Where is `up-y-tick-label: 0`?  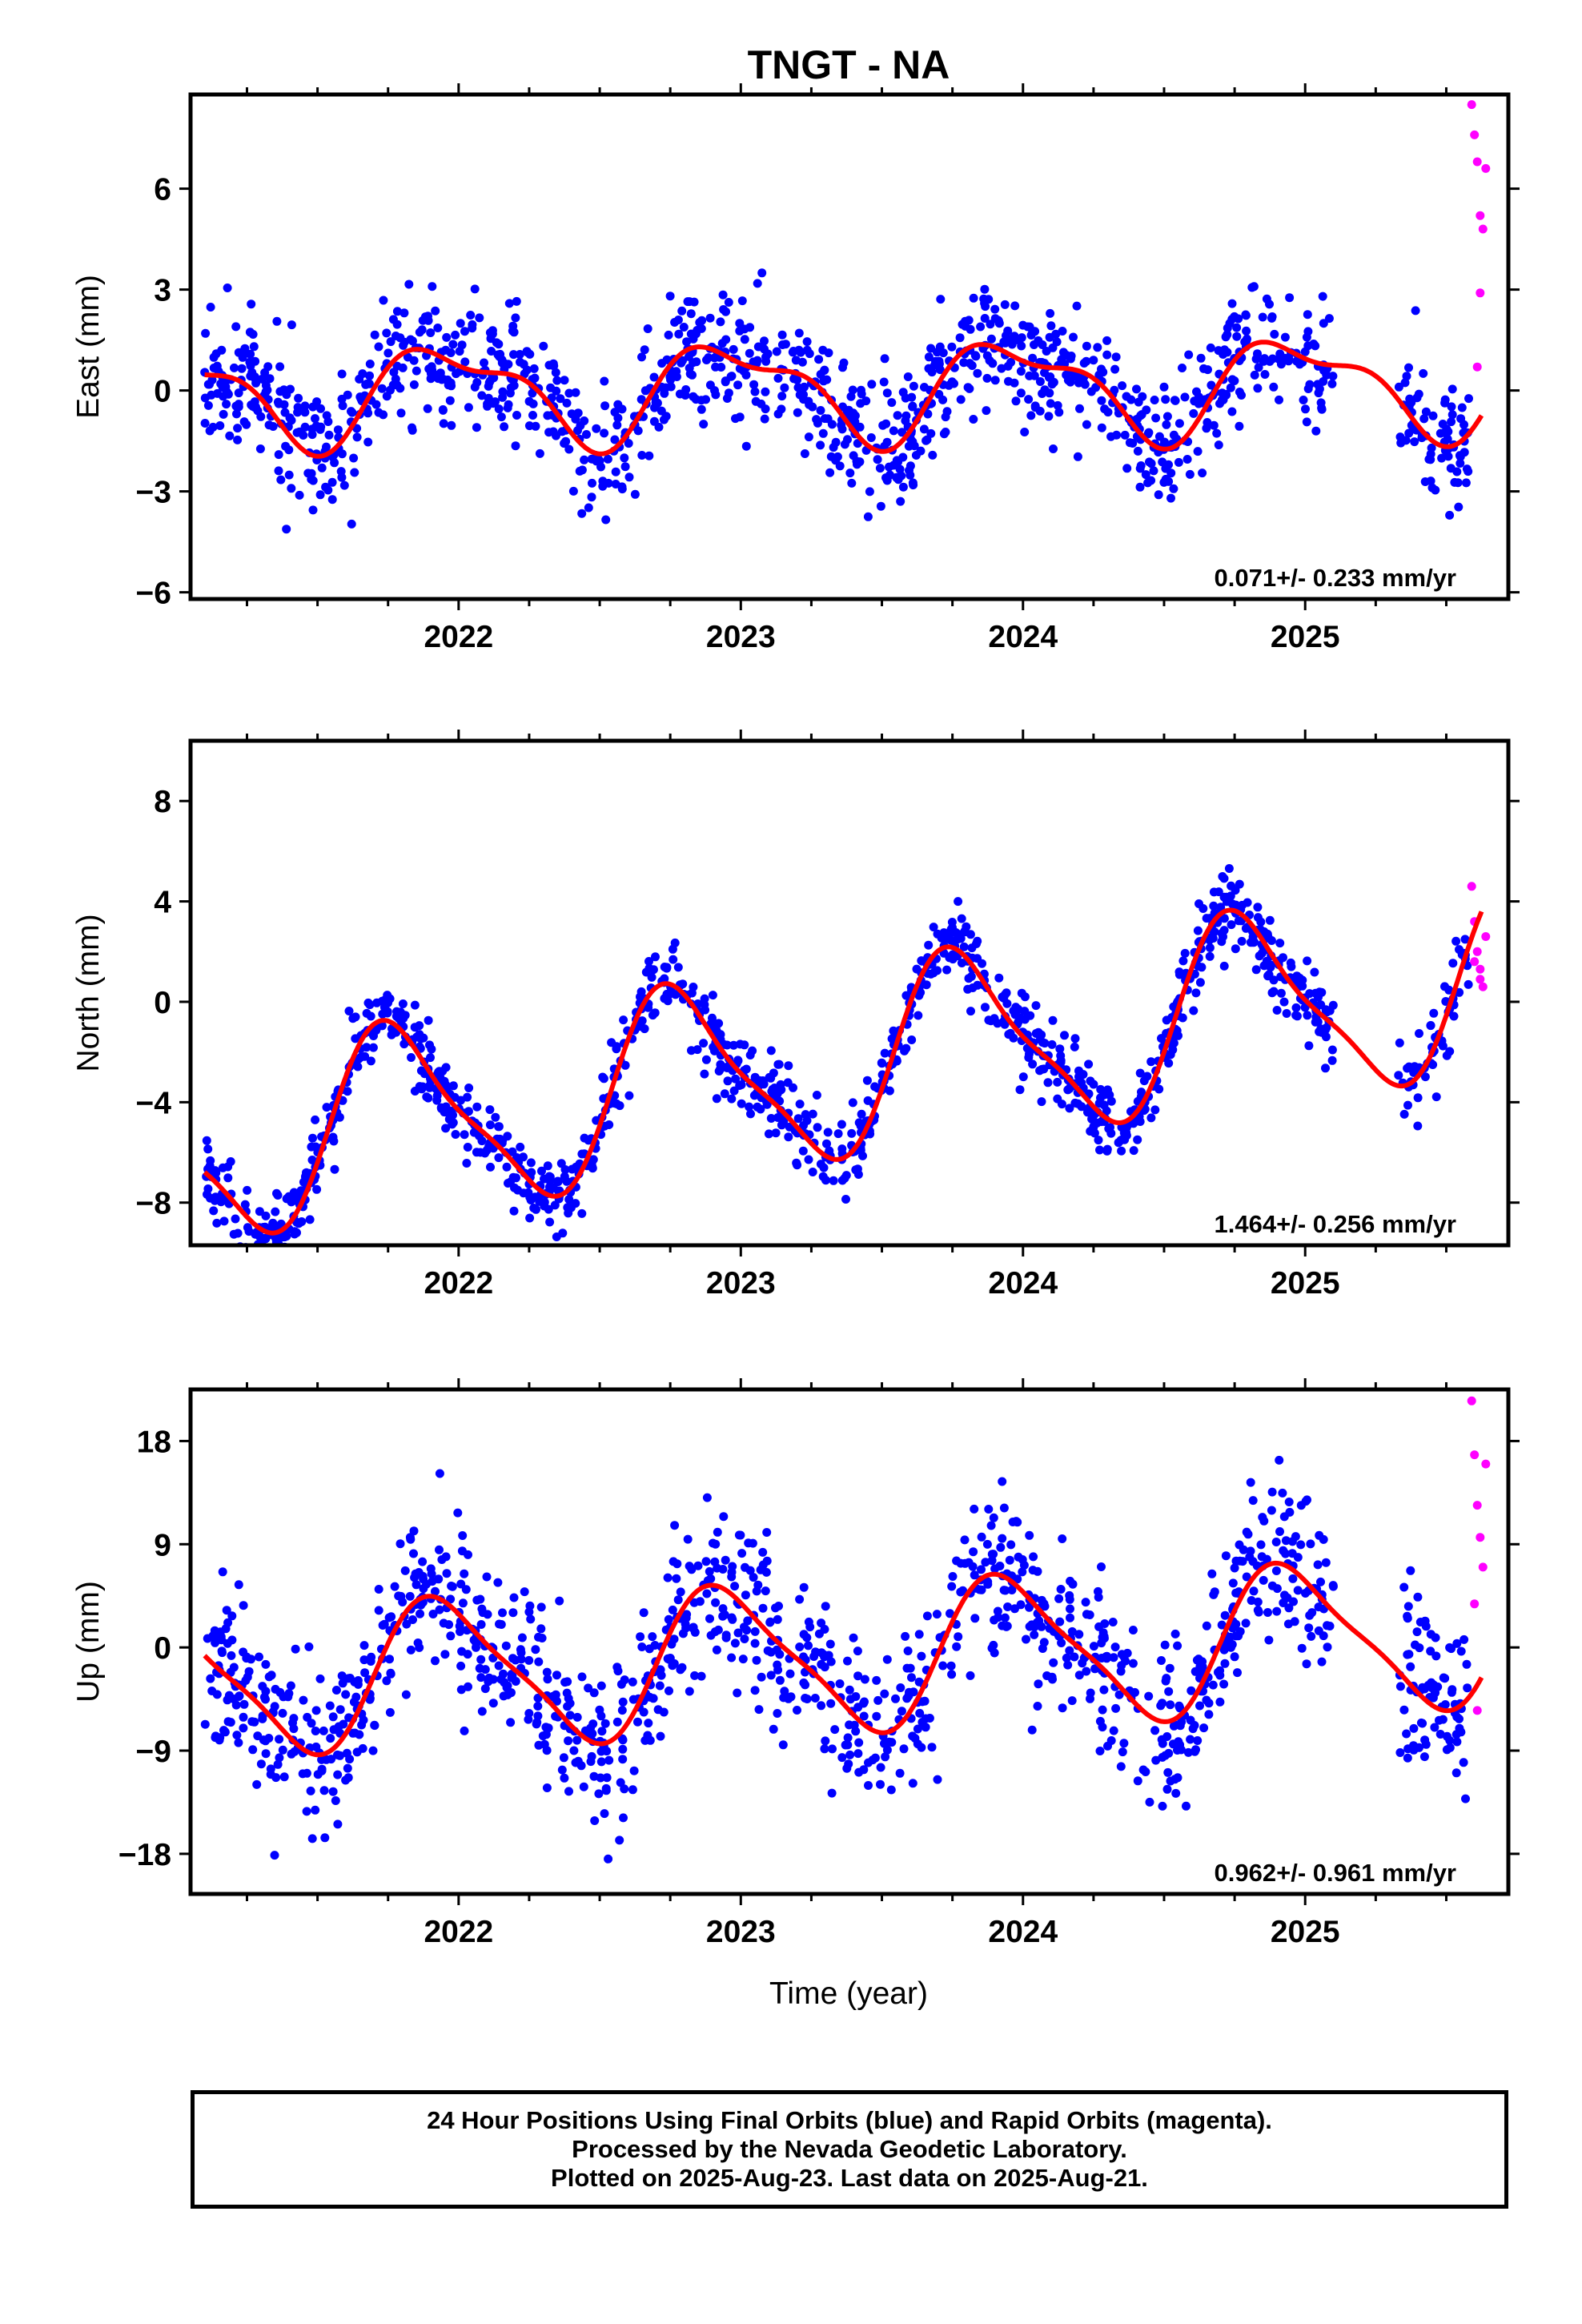 up-y-tick-label: 0 is located at coordinates (162, 1648).